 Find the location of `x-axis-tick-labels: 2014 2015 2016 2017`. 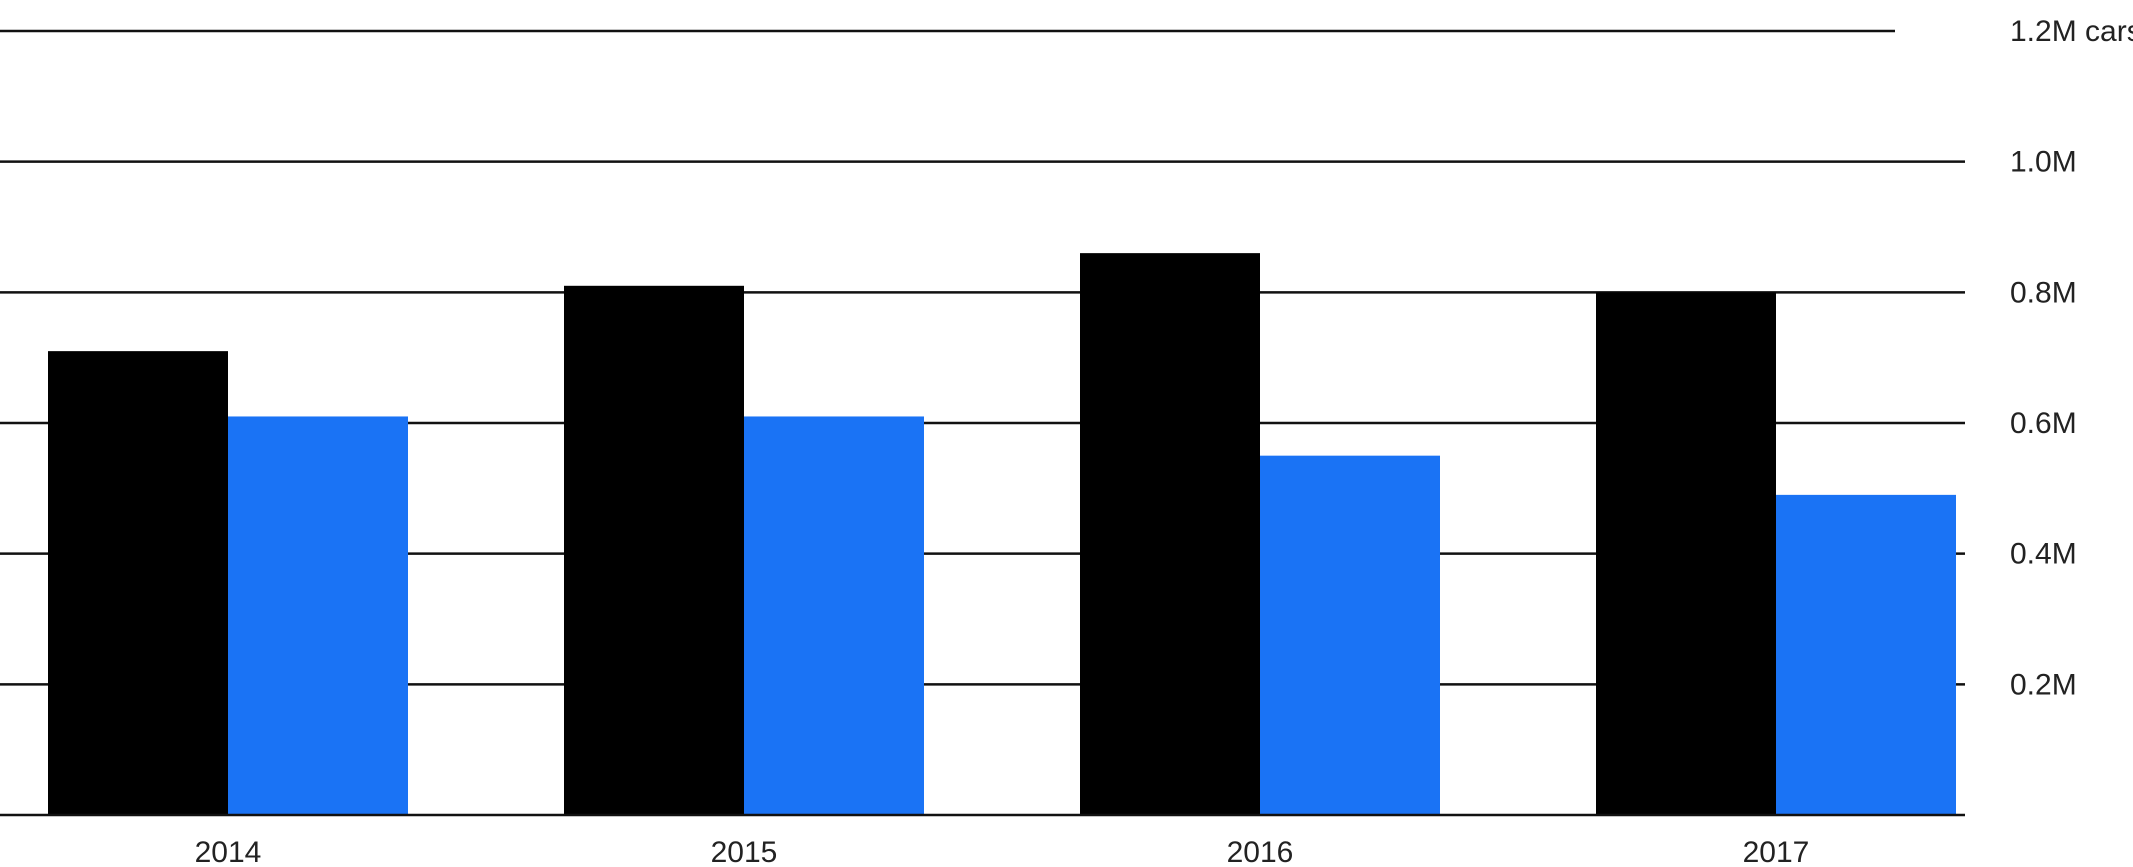

x-axis-tick-labels: 2014 2015 2016 2017 is located at coordinates (1002, 851).